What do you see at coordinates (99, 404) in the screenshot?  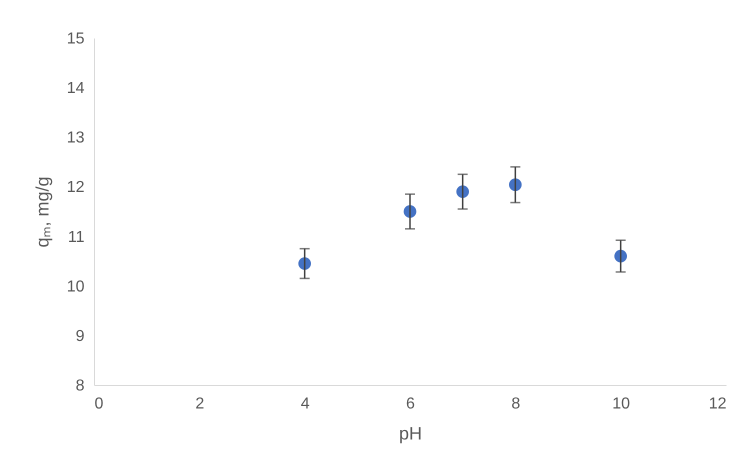 I see `x-tick-label: 0` at bounding box center [99, 404].